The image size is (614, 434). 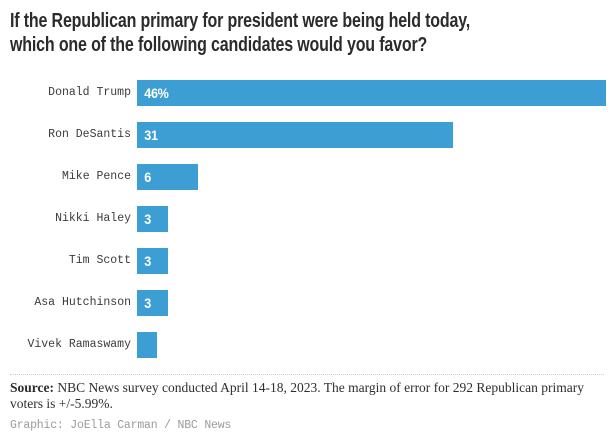 I want to click on bar, so click(x=147, y=344).